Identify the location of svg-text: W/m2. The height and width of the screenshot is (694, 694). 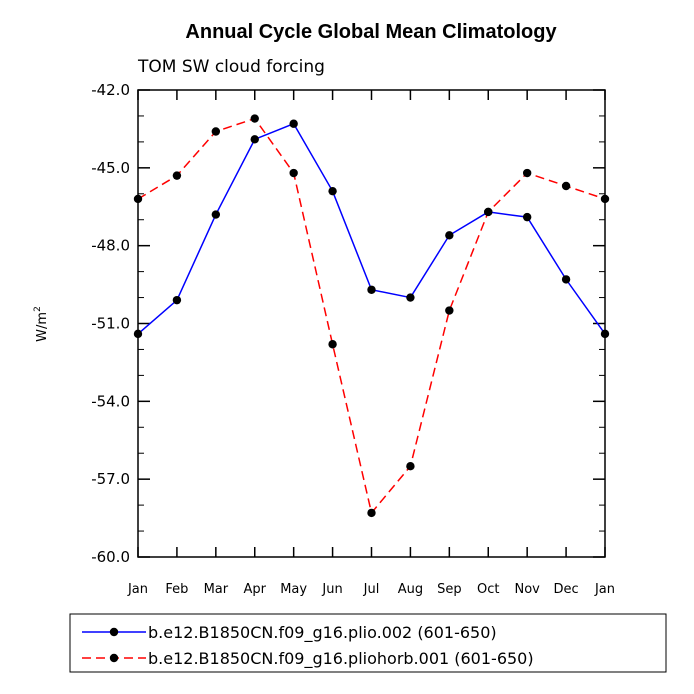
(41, 324).